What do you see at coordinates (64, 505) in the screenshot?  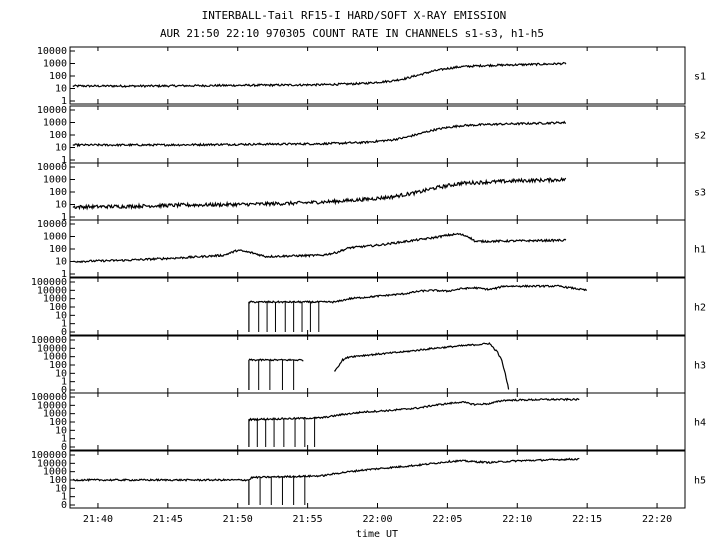 I see `y-tick-label-h5: 0` at bounding box center [64, 505].